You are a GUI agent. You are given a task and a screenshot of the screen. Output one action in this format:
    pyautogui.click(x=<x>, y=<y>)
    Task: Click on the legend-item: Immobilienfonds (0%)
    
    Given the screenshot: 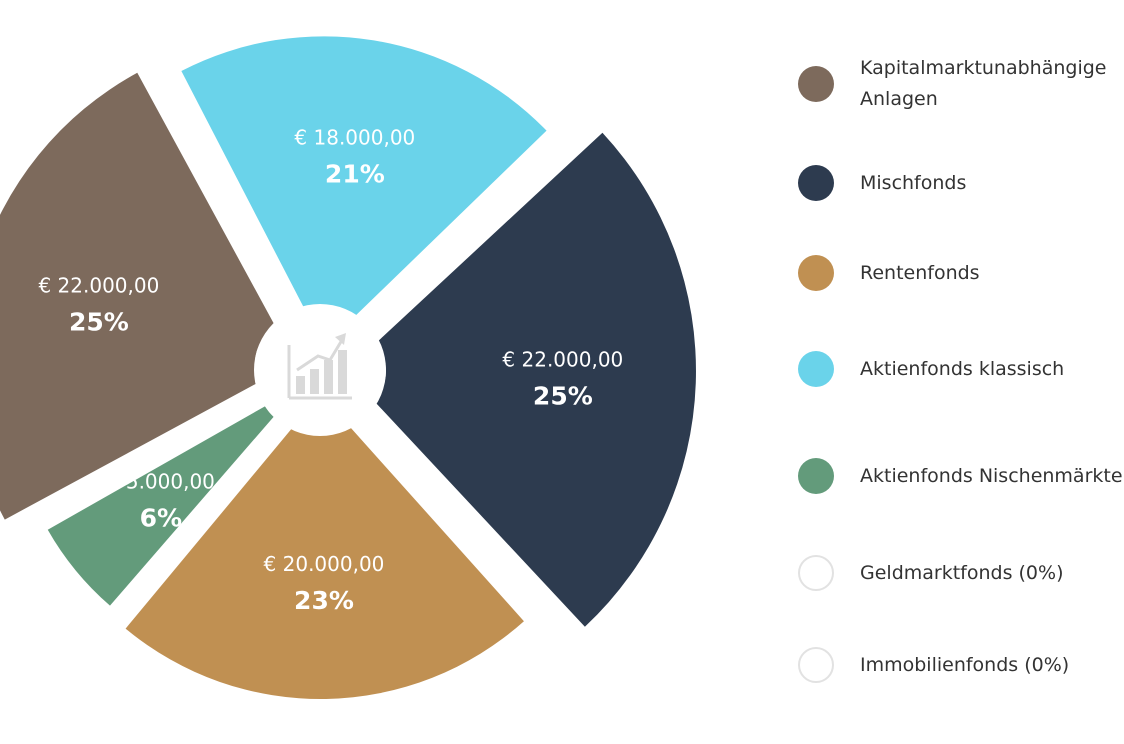 What is the action you would take?
    pyautogui.click(x=961, y=665)
    